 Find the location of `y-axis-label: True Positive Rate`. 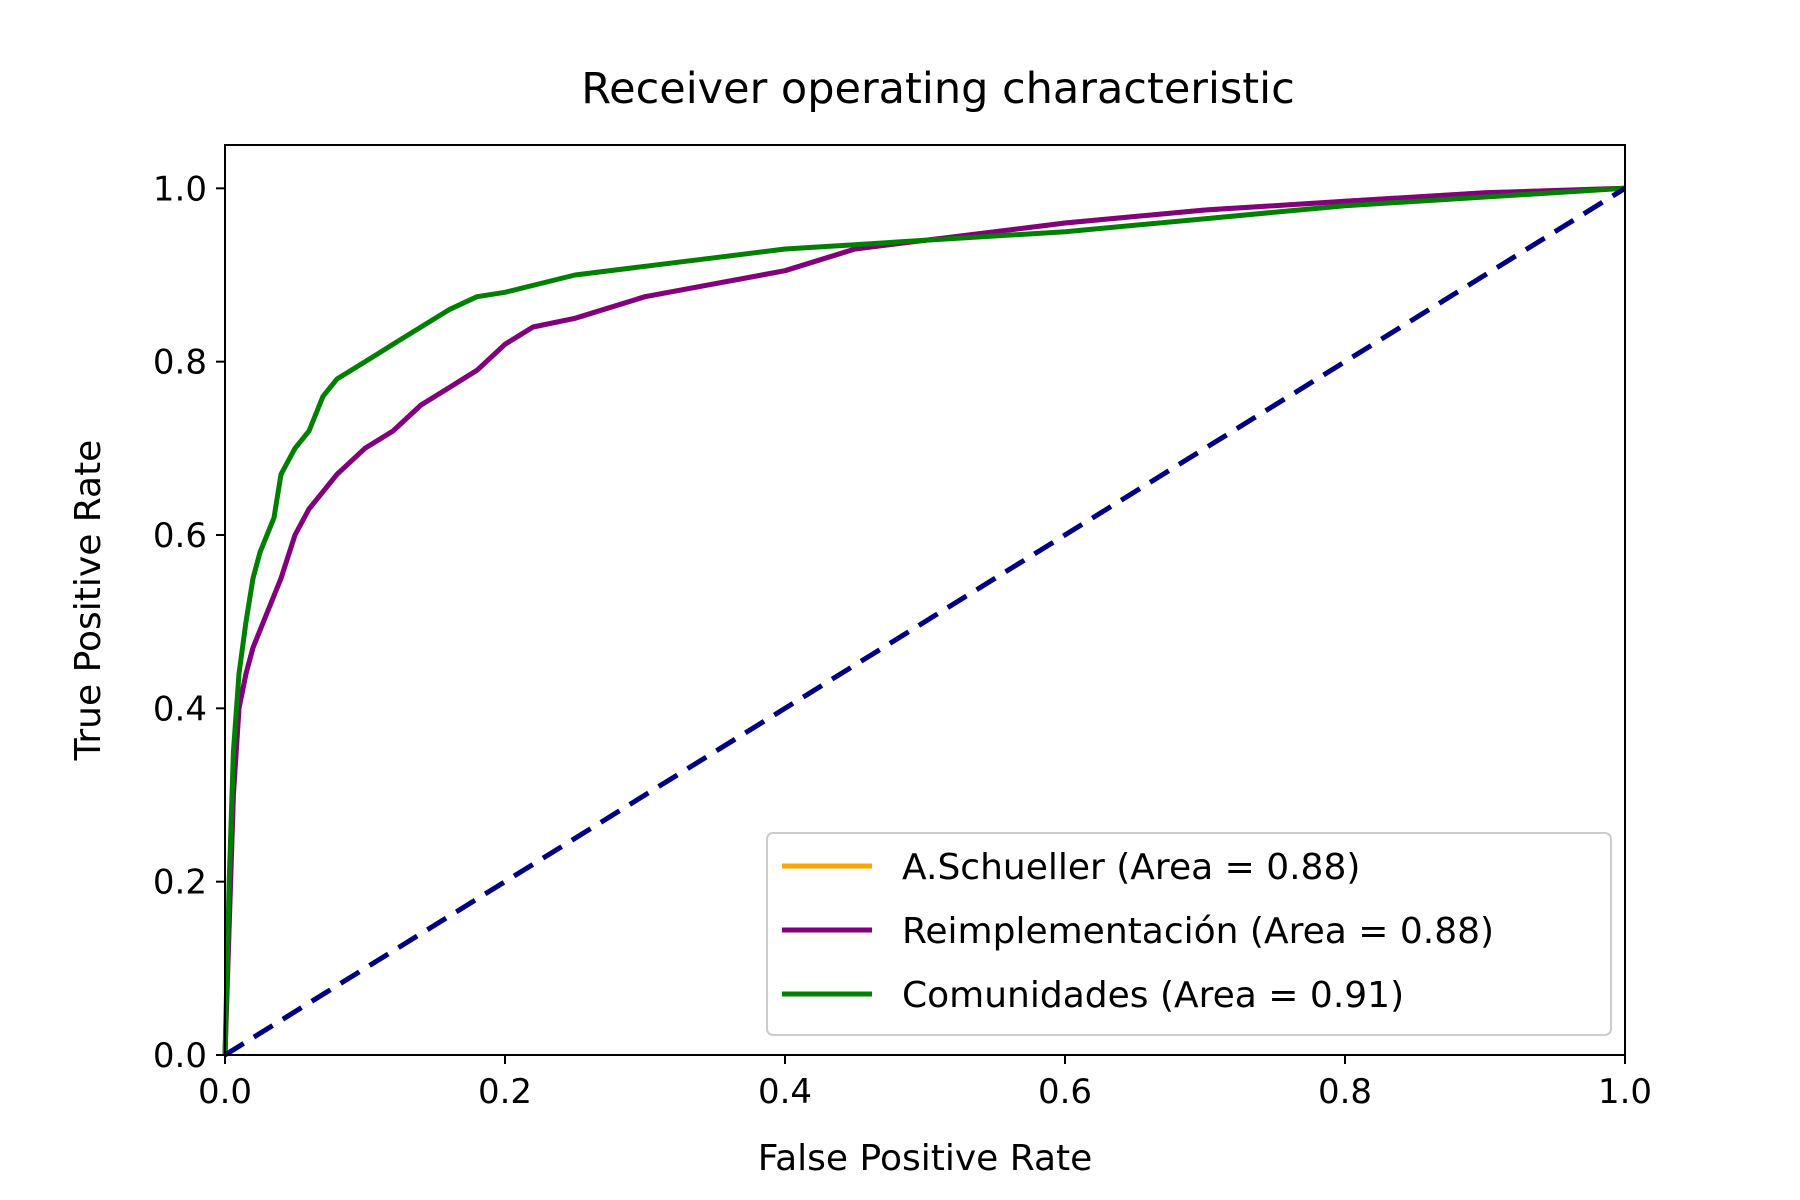

y-axis-label: True Positive Rate is located at coordinates (88, 601).